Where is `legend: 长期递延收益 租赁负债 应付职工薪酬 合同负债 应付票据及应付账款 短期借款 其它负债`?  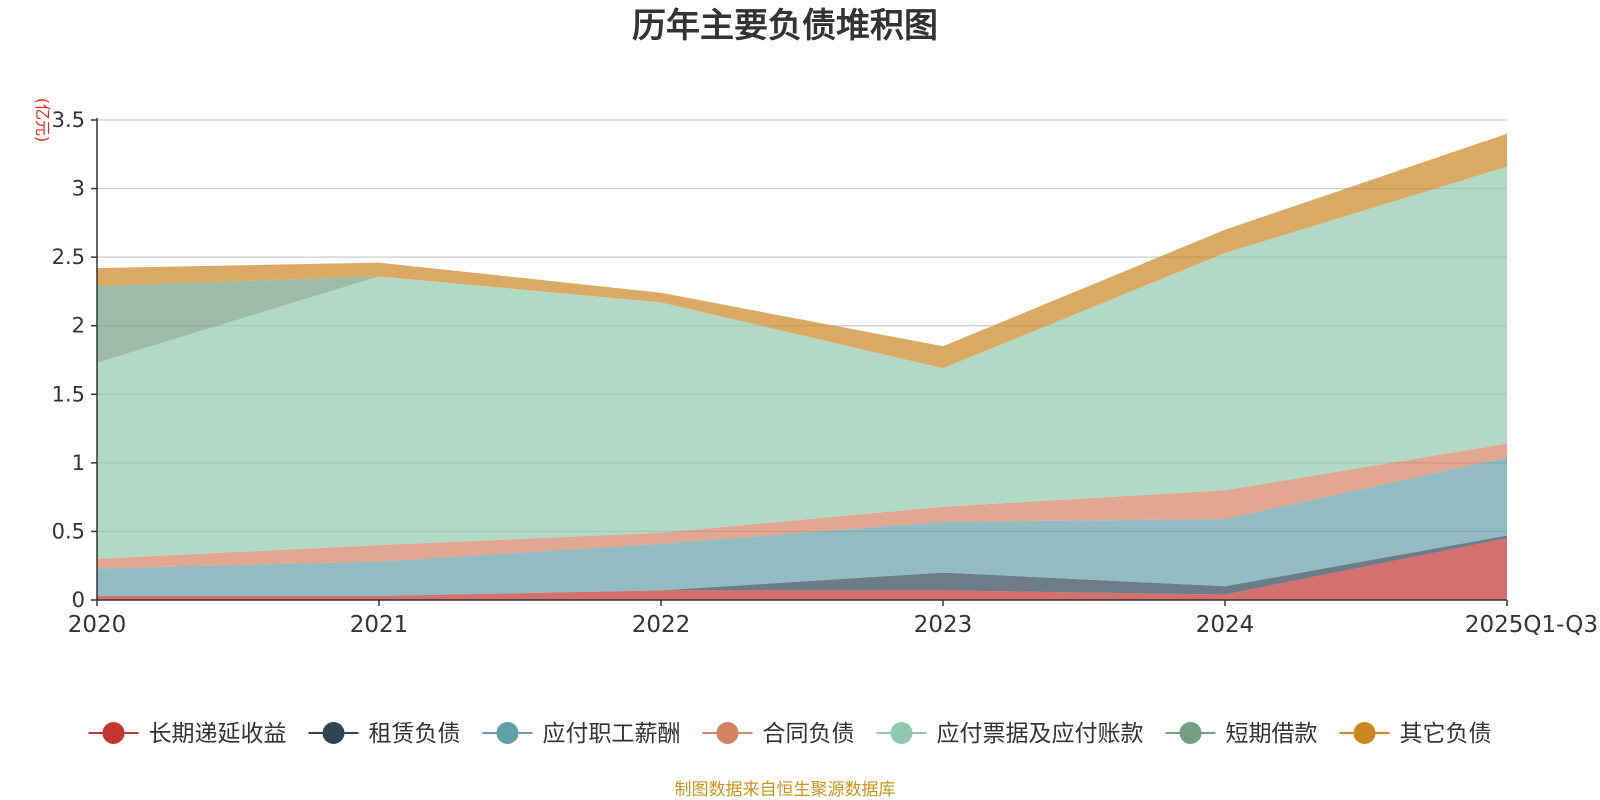 legend: 长期递延收益 租赁负债 应付职工薪酬 合同负债 应付票据及应付账款 短期借款 其它负债 is located at coordinates (790, 734).